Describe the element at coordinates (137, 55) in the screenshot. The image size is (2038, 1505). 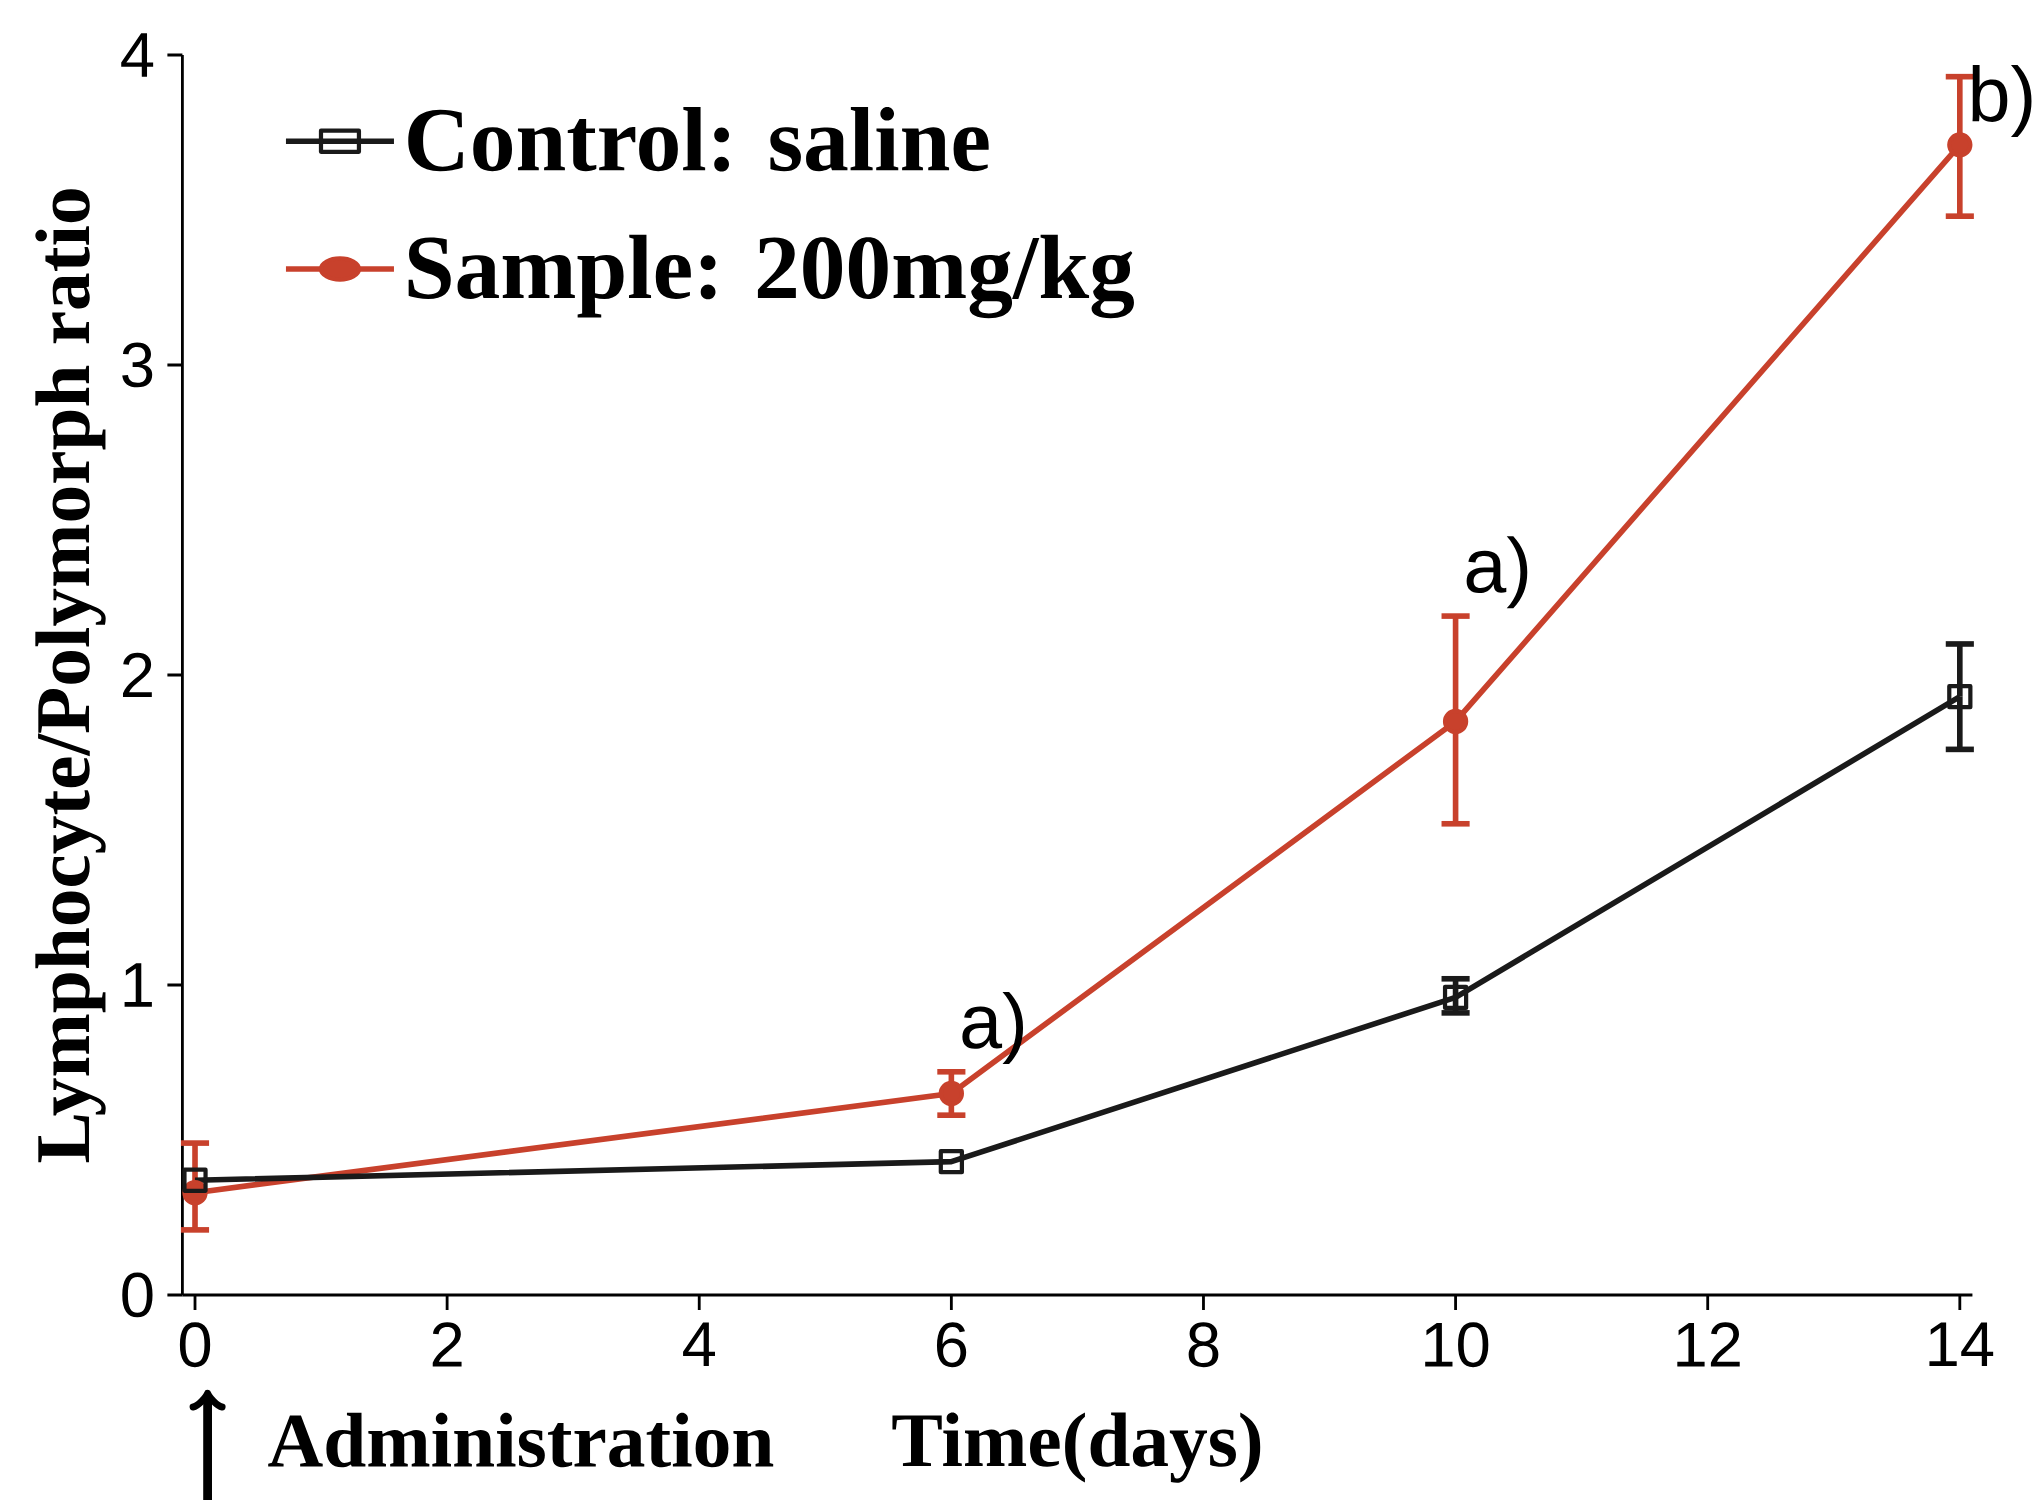
I see `y-tick-label: 4` at that location.